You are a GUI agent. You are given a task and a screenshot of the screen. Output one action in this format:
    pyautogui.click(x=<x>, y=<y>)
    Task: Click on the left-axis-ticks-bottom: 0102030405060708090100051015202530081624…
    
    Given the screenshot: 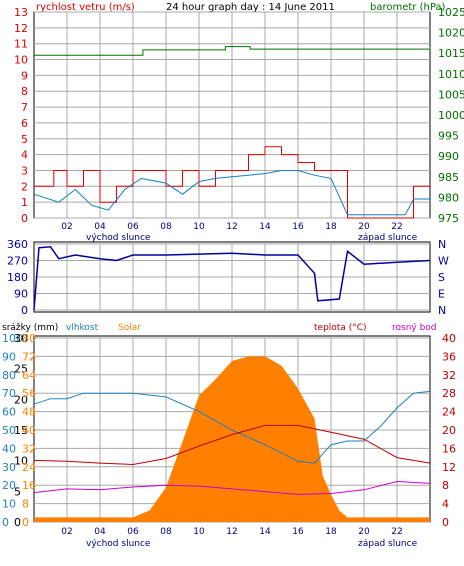 What is the action you would take?
    pyautogui.click(x=19, y=430)
    